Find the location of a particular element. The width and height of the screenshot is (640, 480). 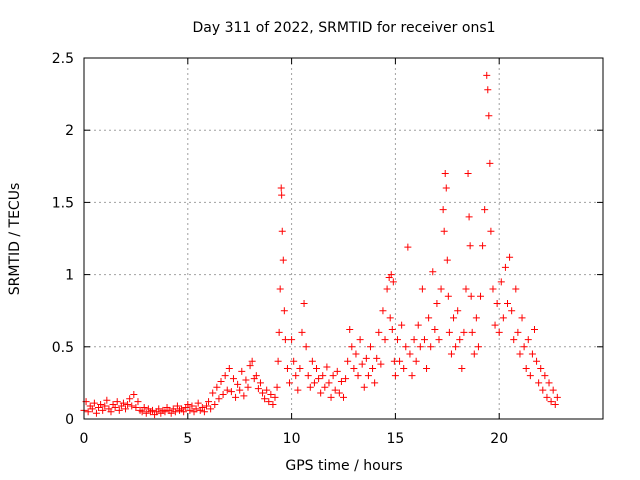

x-tick-labels: 0 5 10 15 20 is located at coordinates (294, 439).